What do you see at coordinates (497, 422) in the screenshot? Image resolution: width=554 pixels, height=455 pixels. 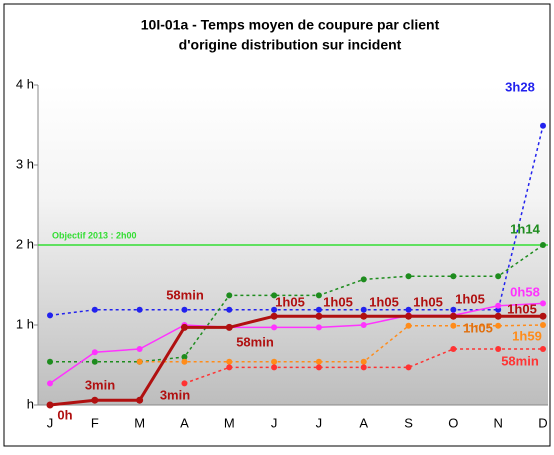 I see `x-tick-label: N` at bounding box center [497, 422].